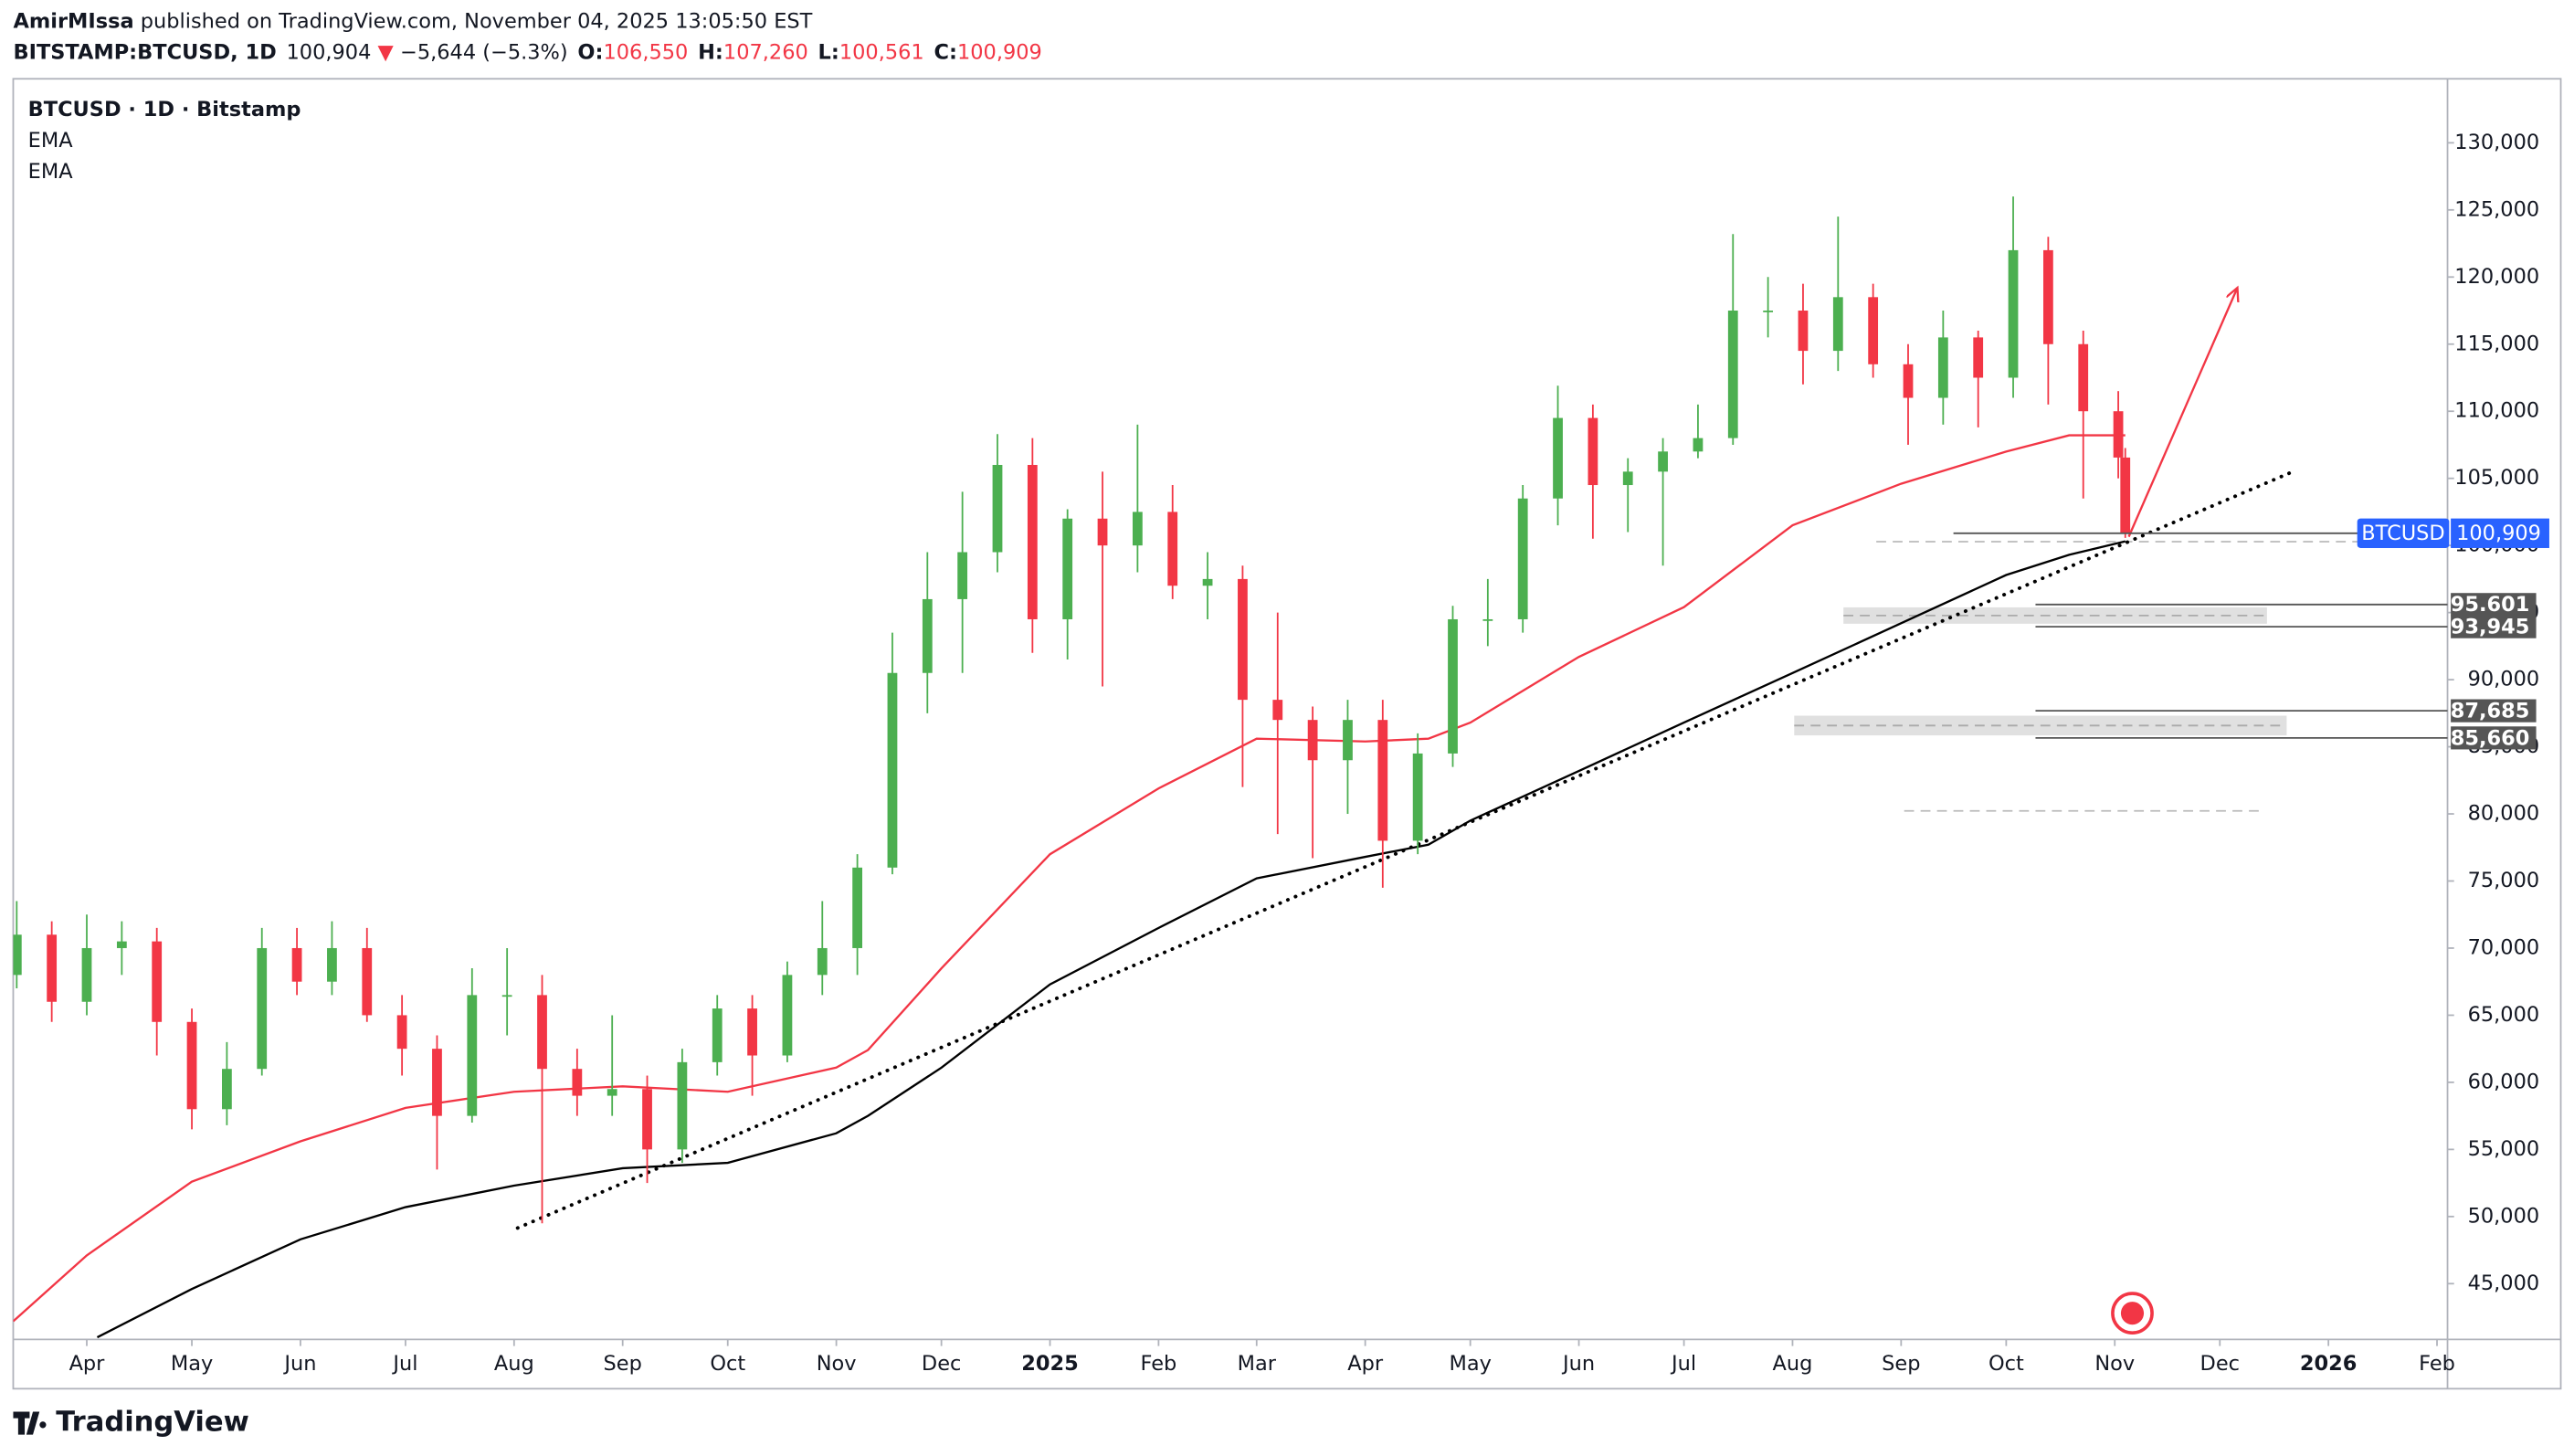  I want to click on brand: TradingView, so click(152, 1423).